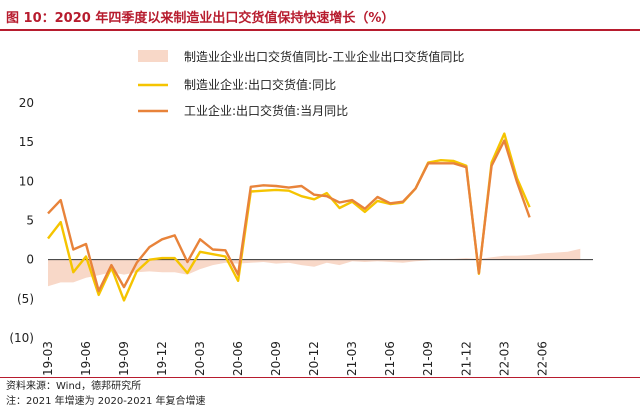 The height and width of the screenshot is (418, 640). Describe the element at coordinates (238, 358) in the screenshot. I see `x-tick-label: 20-06` at that location.